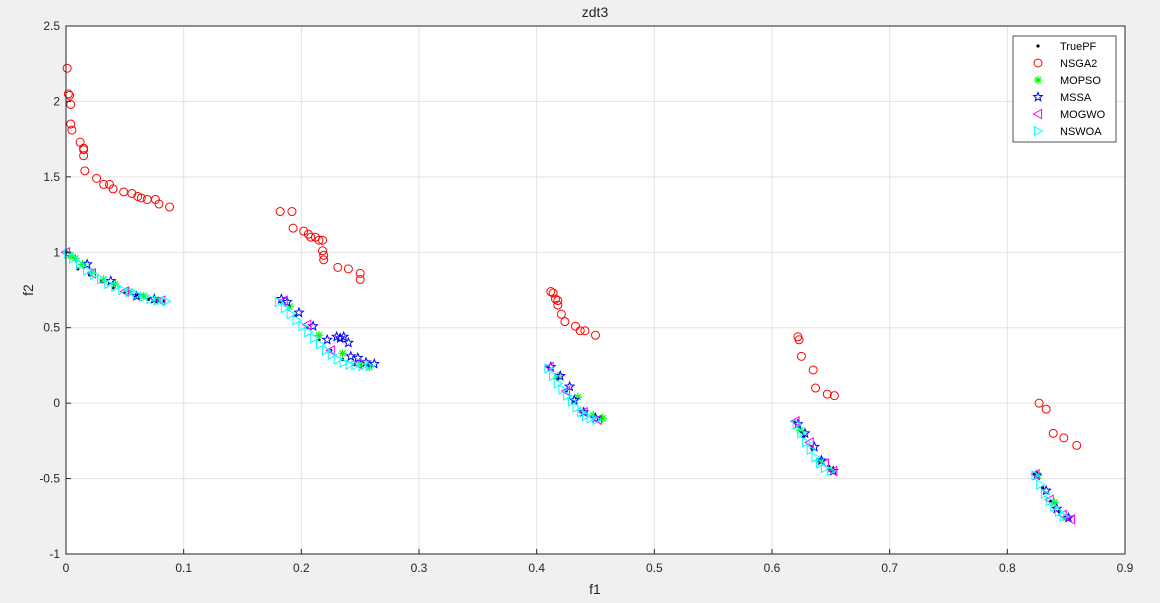  I want to click on chart-title: zdt3, so click(595, 12).